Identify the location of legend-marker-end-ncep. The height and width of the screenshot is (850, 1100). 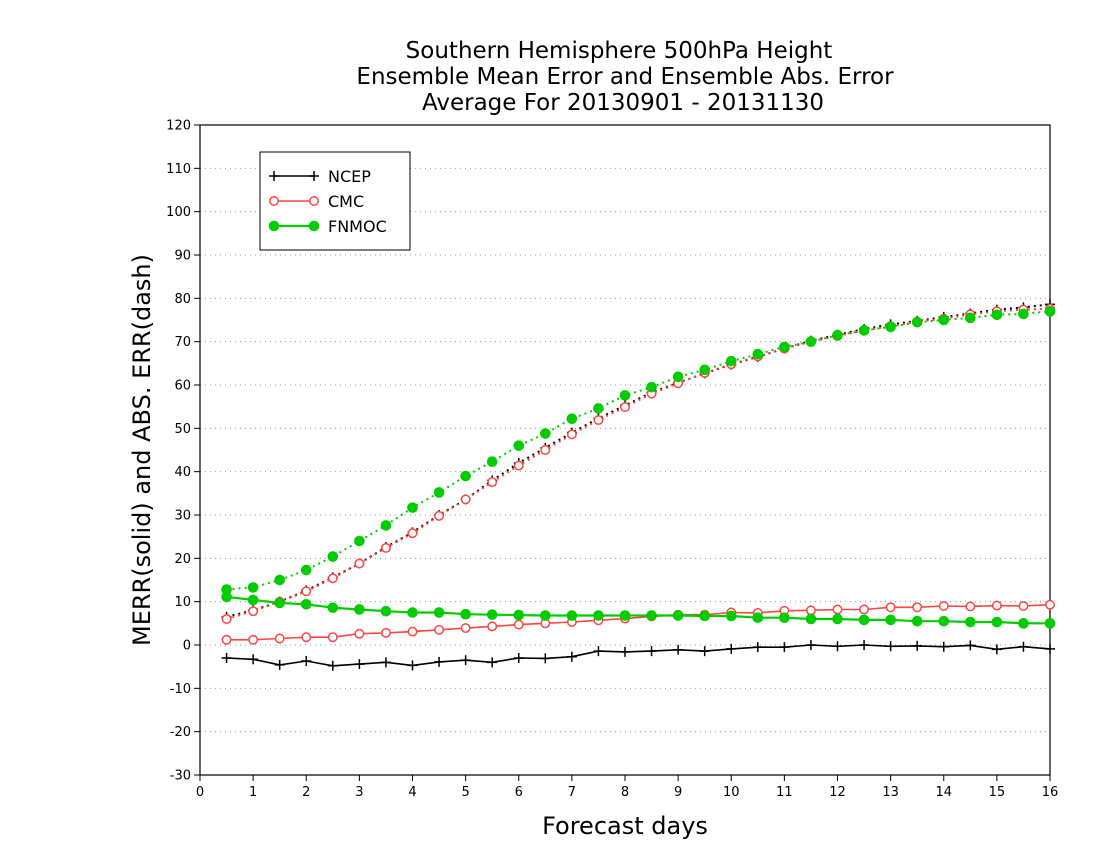
(314, 176).